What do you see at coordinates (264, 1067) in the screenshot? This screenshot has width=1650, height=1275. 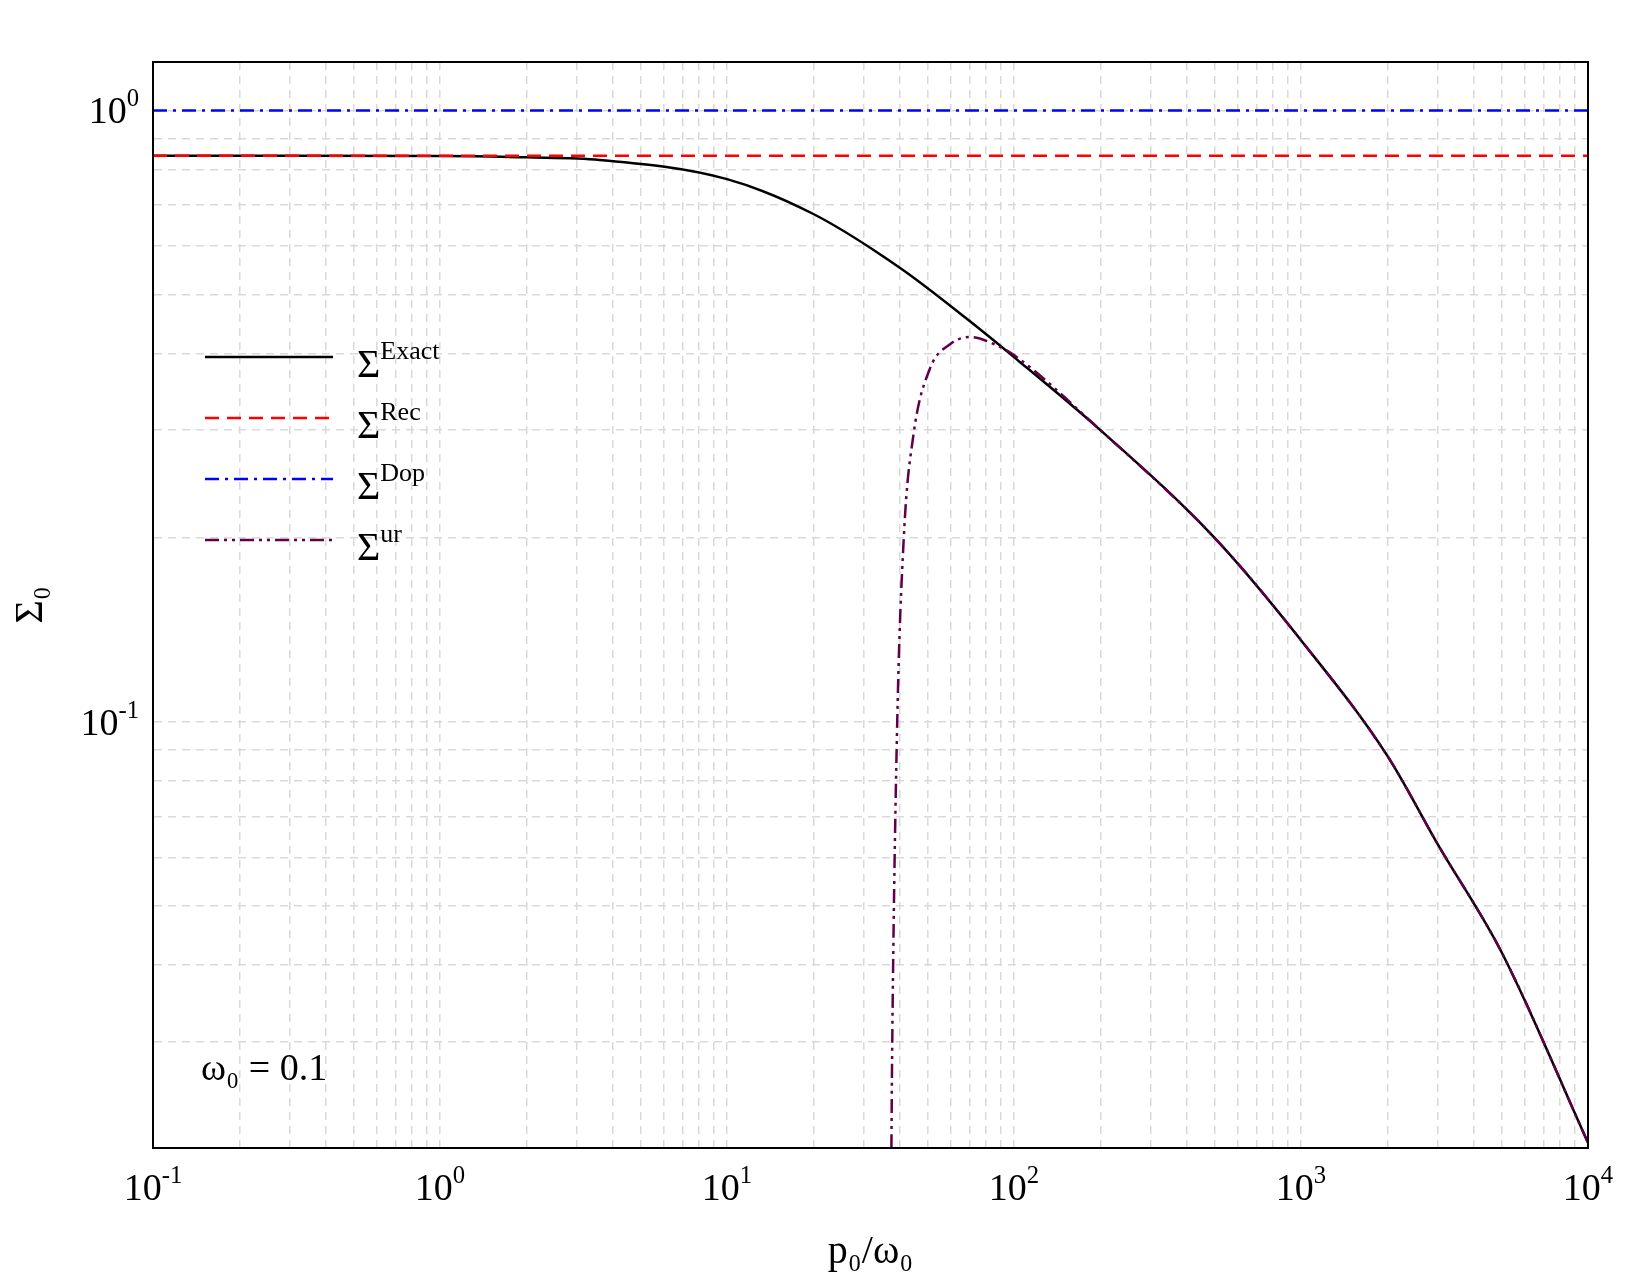 I see `annotation: ω₀ = 0.1` at bounding box center [264, 1067].